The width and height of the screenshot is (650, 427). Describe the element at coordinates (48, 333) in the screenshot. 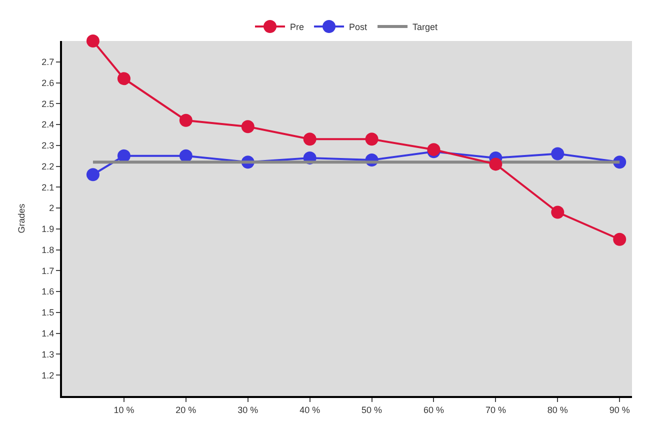

I see `y-tick-label: 1.4` at that location.